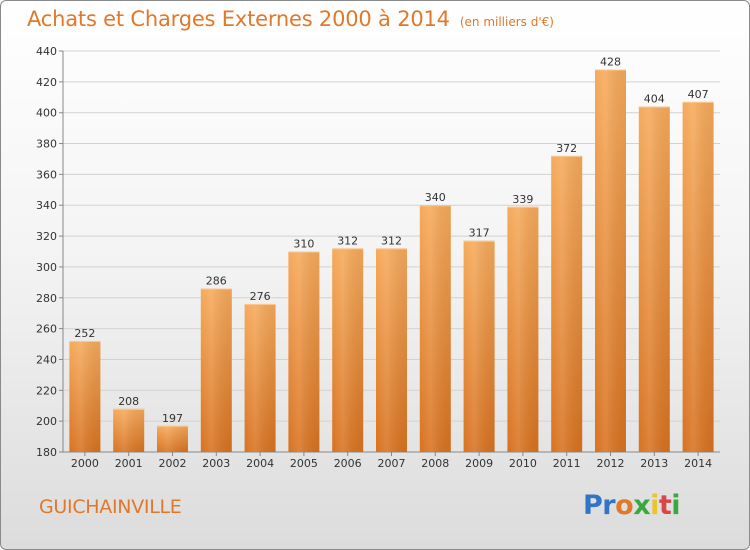 The width and height of the screenshot is (750, 550). Describe the element at coordinates (173, 463) in the screenshot. I see `x-tick-label: 2002` at that location.